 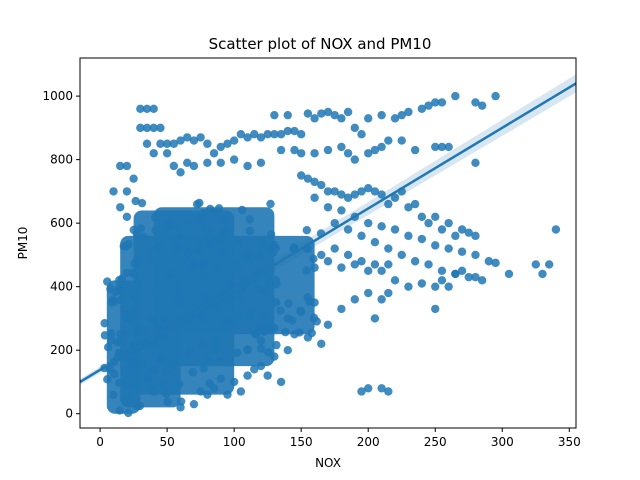 I want to click on x-tick-label: 300, so click(x=502, y=442).